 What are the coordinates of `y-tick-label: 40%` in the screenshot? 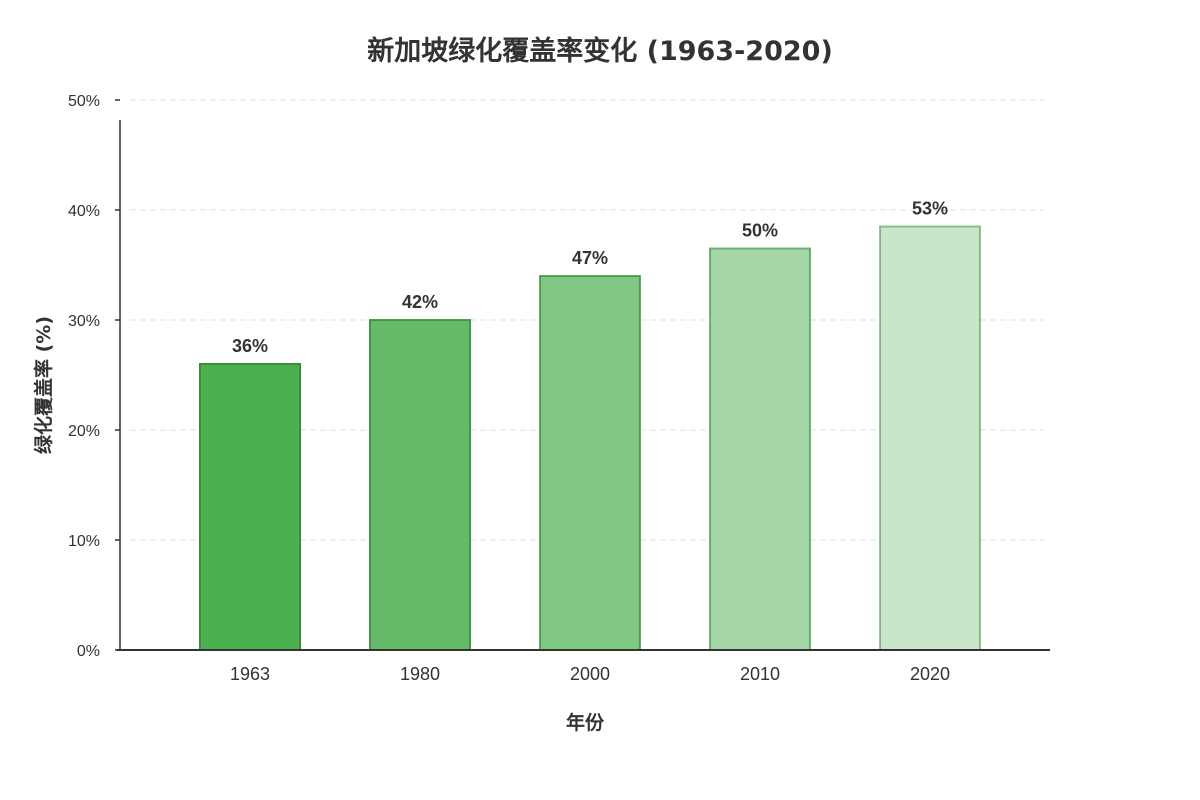 It's located at (84, 211).